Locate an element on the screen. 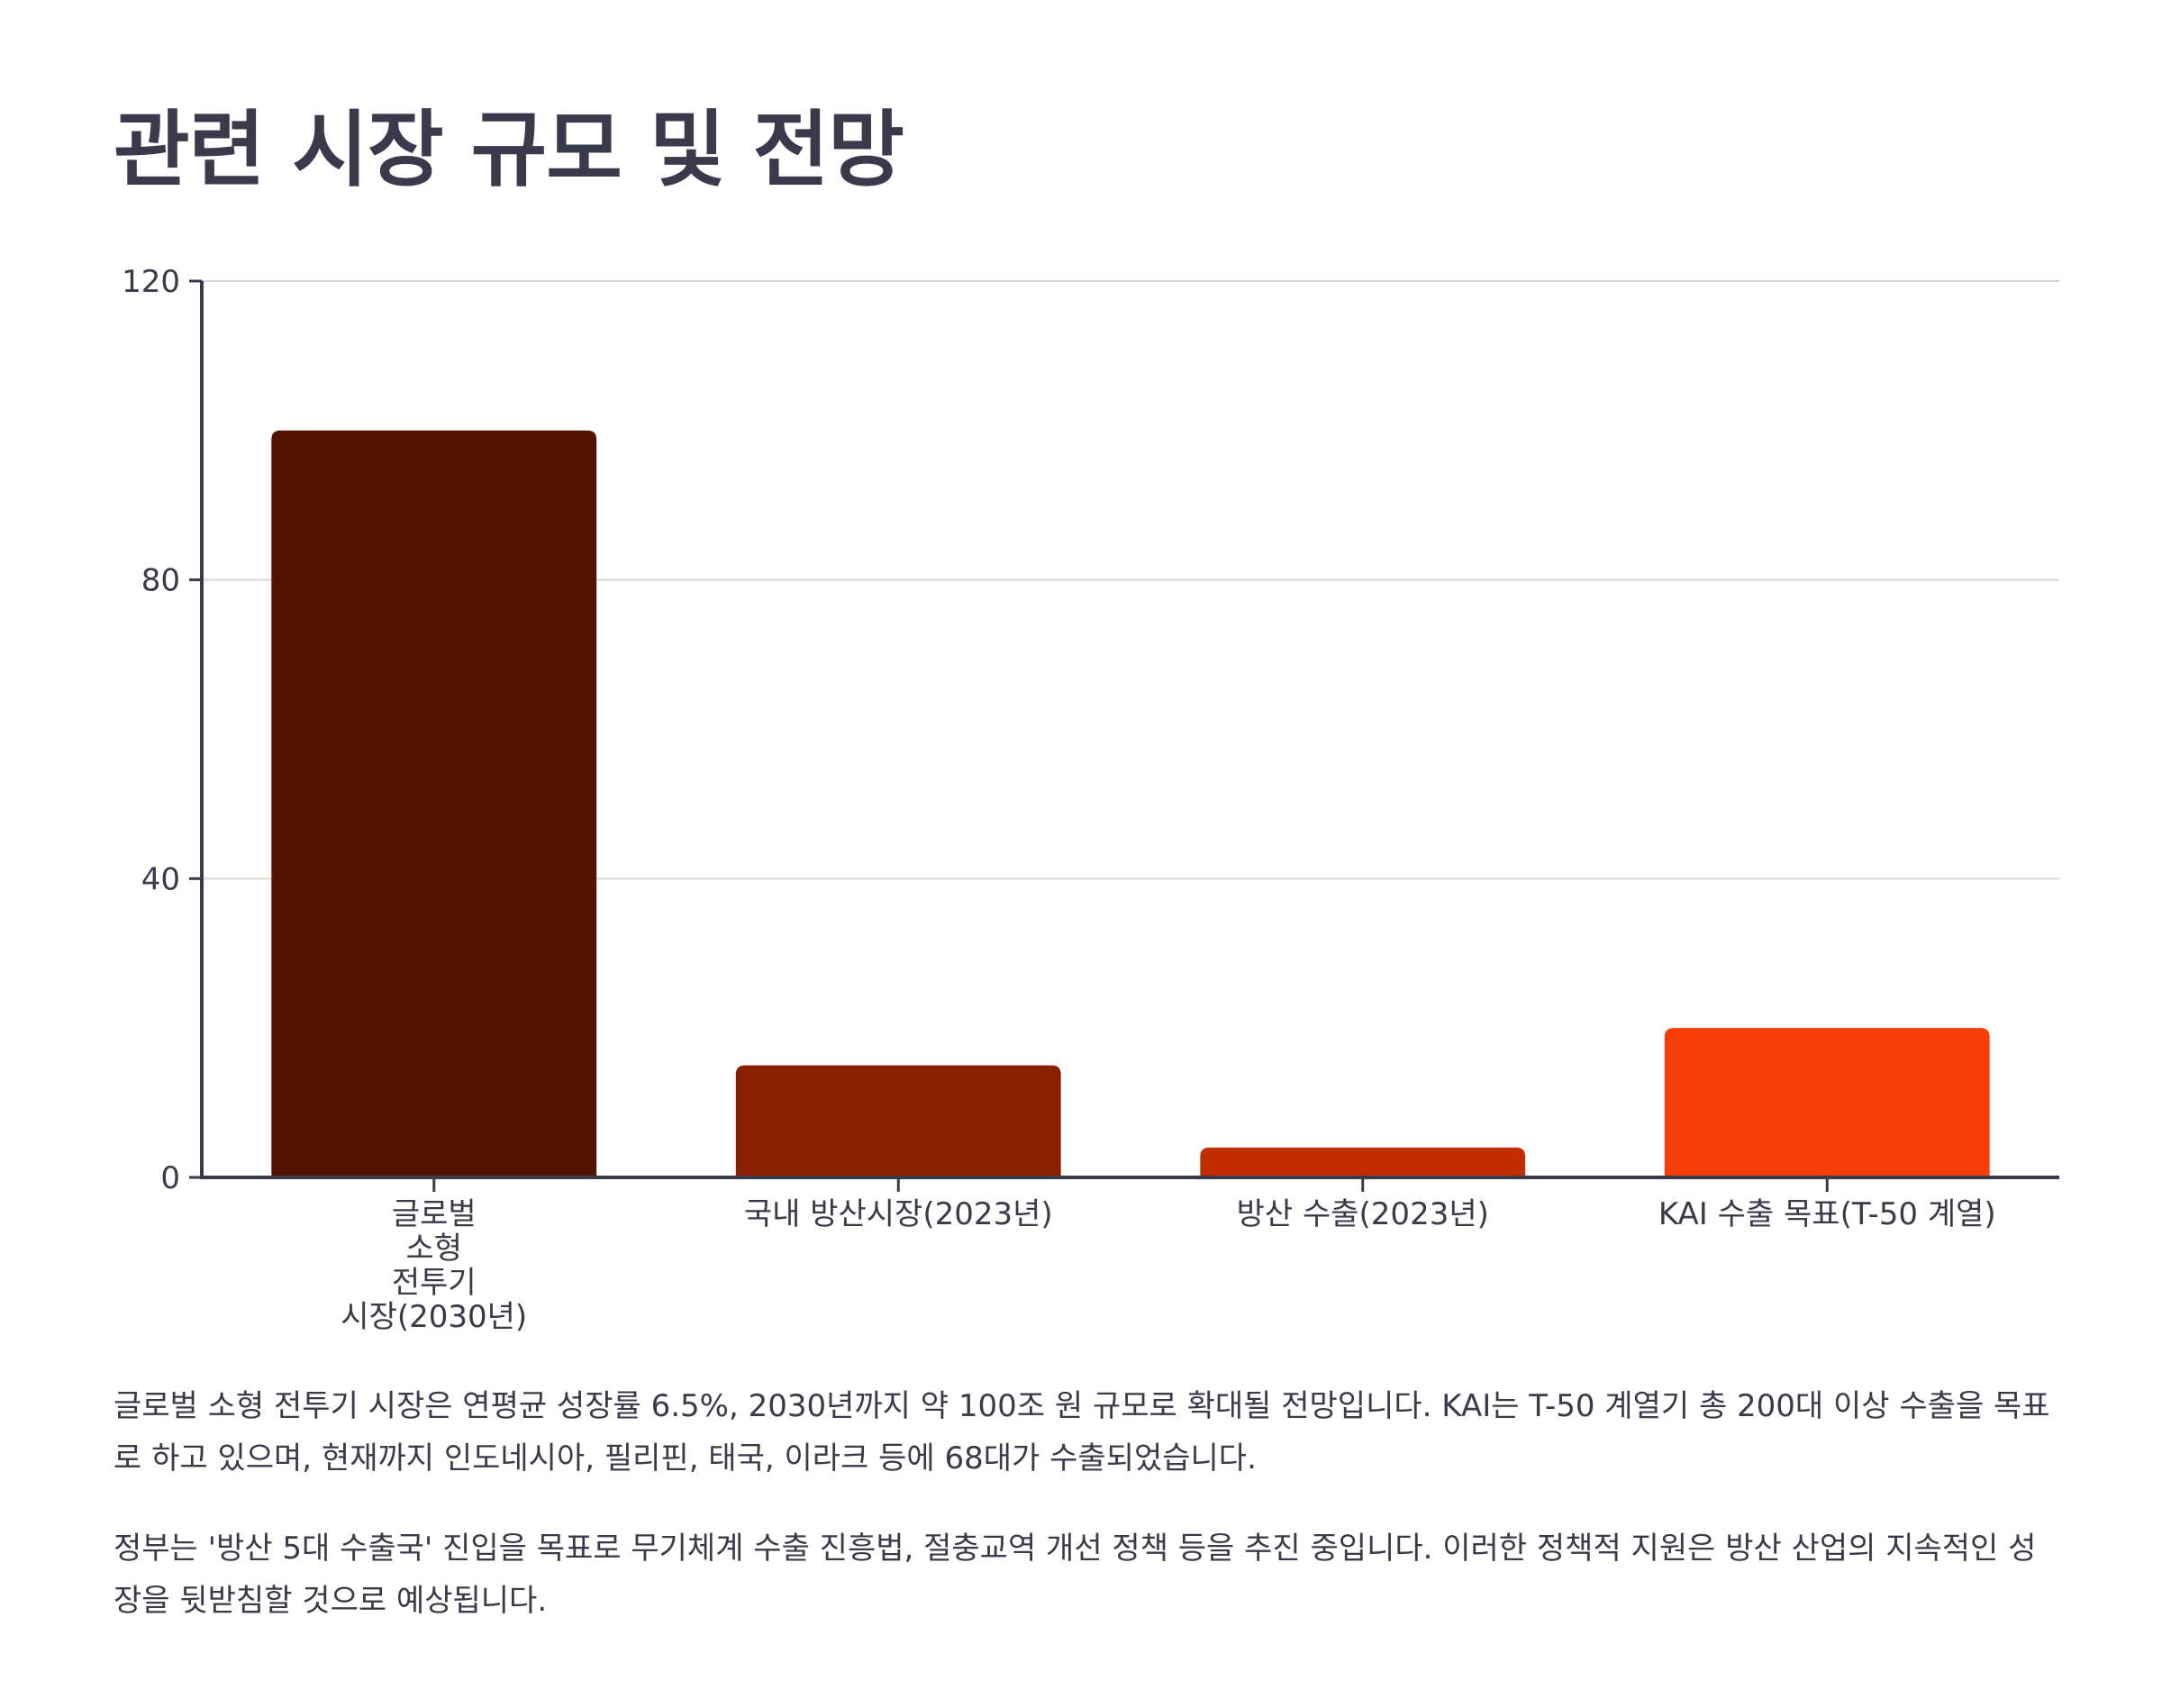 The height and width of the screenshot is (1708, 2162). x-tick-label: 방산 수출(2023년) is located at coordinates (1363, 1214).